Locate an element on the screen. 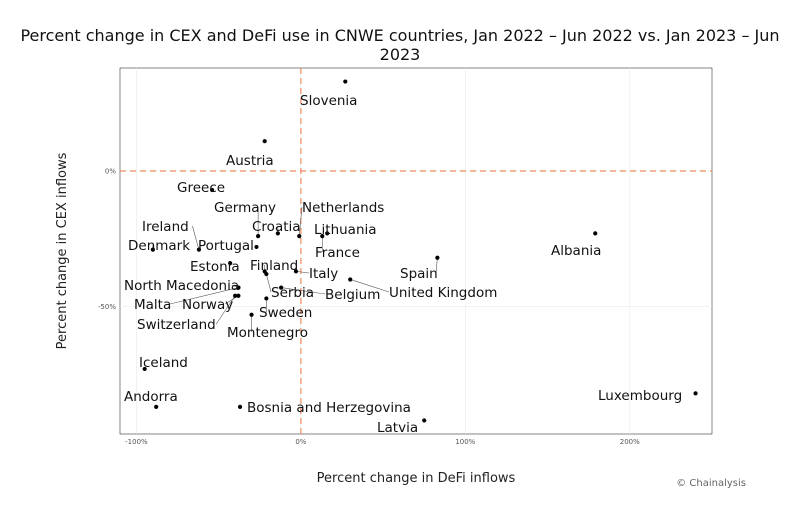 This screenshot has width=800, height=520. point-bosnia-and-herzegovina is located at coordinates (240, 406).